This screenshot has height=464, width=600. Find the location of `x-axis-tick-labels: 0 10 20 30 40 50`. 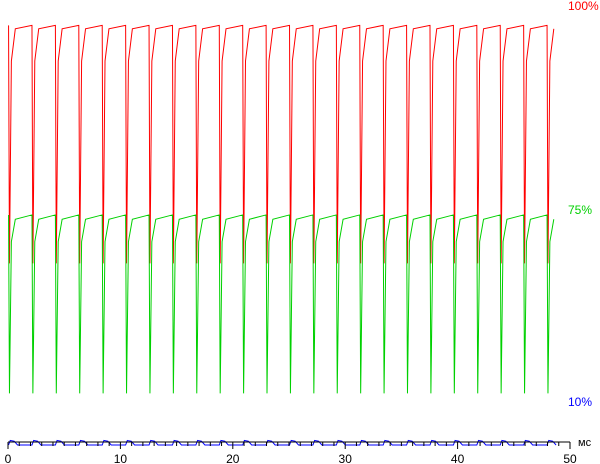

x-axis-tick-labels: 0 10 20 30 40 50 is located at coordinates (291, 458).